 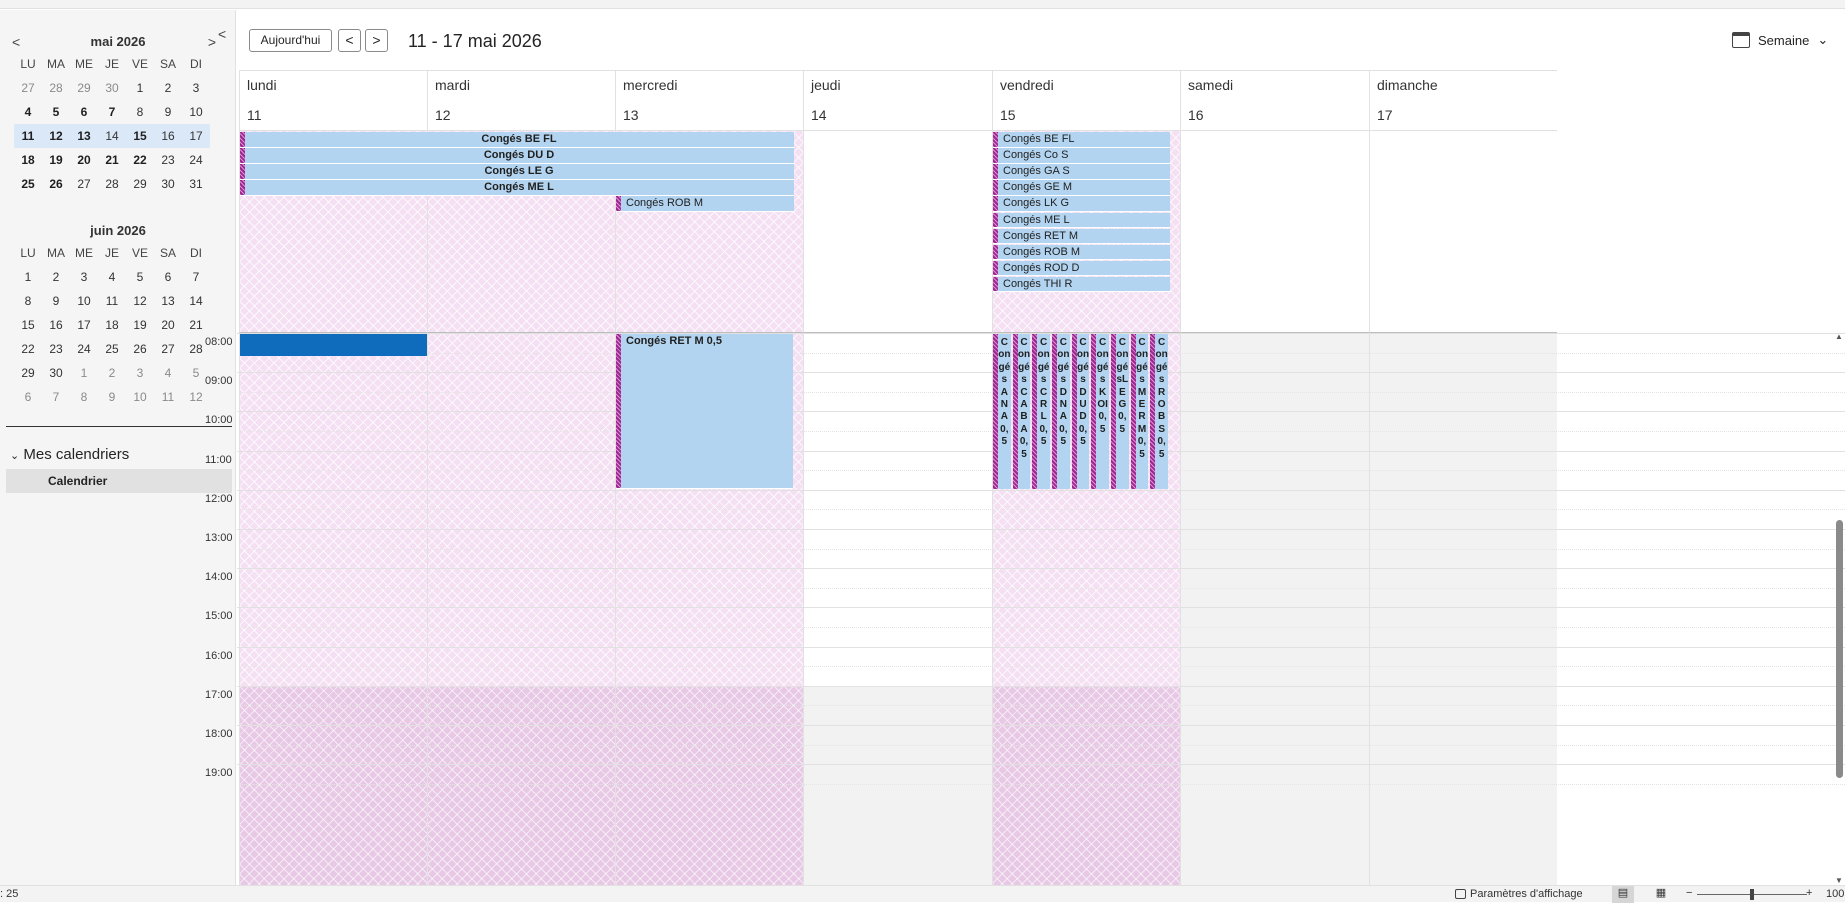 I want to click on timed-event: CongésCRL0,5, so click(x=1041, y=411).